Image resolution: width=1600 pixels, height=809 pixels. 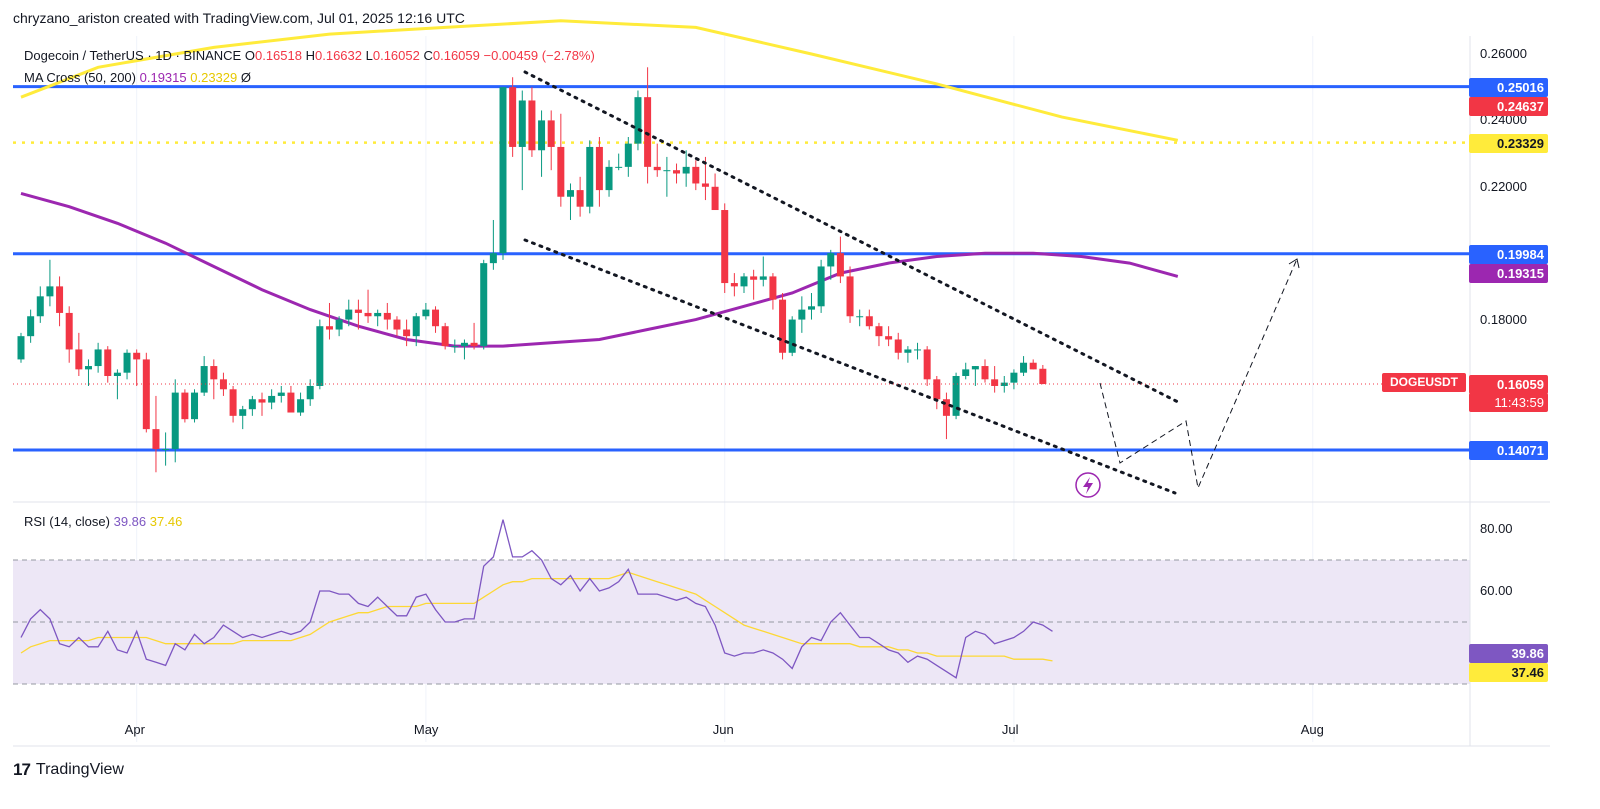 What do you see at coordinates (1508, 273) in the screenshot?
I see `price-badge-4: 0.19315` at bounding box center [1508, 273].